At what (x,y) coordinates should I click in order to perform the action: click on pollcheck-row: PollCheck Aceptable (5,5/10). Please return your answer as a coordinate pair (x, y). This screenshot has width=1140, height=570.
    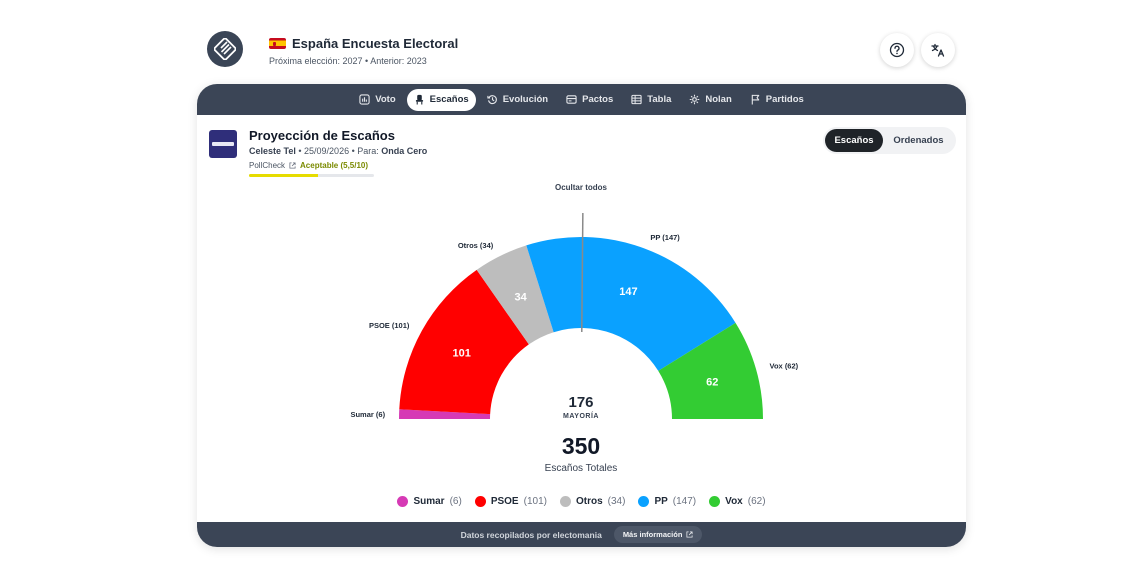
    Looking at the image, I should click on (308, 165).